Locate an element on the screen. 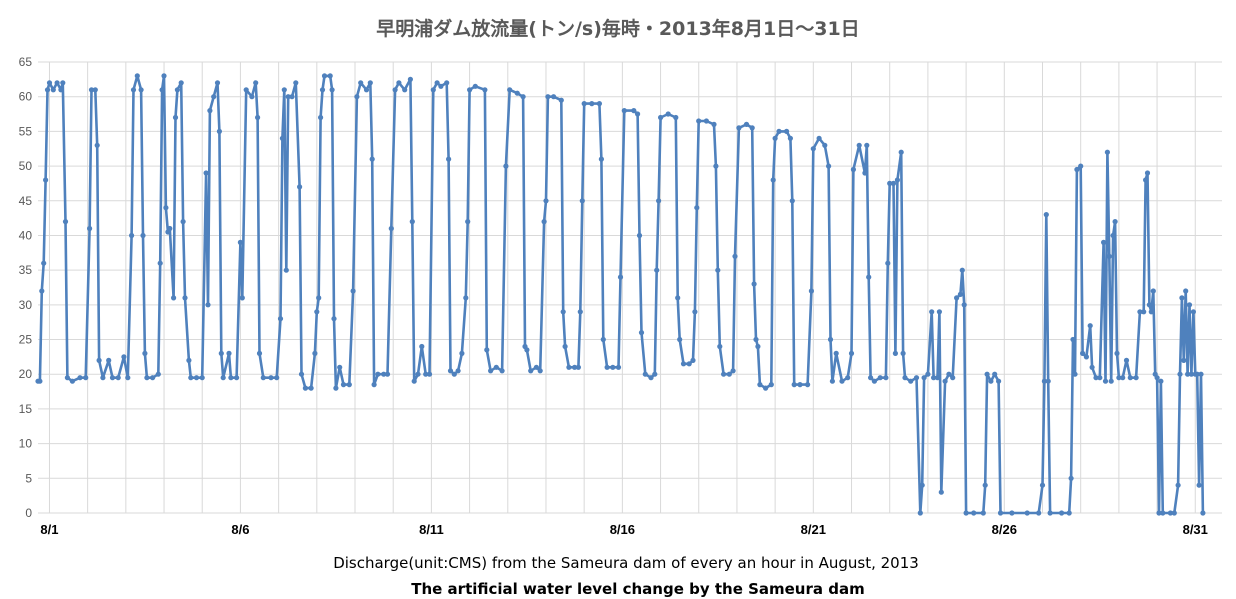 The width and height of the screenshot is (1236, 599). x-tick-label: 8/31 is located at coordinates (1195, 529).